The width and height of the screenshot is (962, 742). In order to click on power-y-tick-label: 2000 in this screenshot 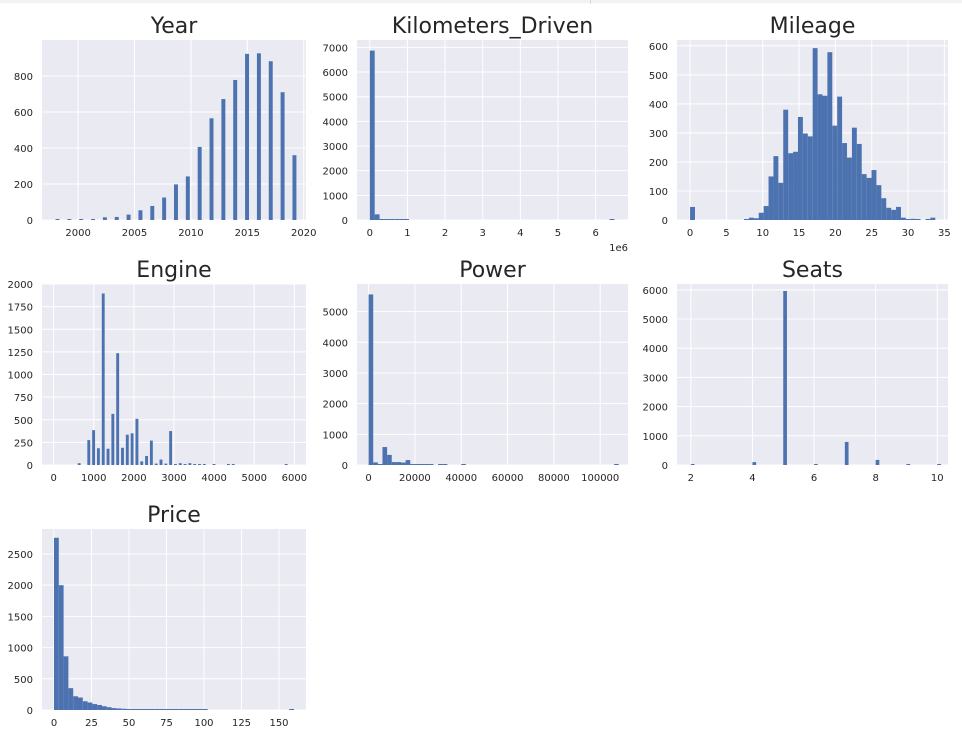, I will do `click(335, 405)`.